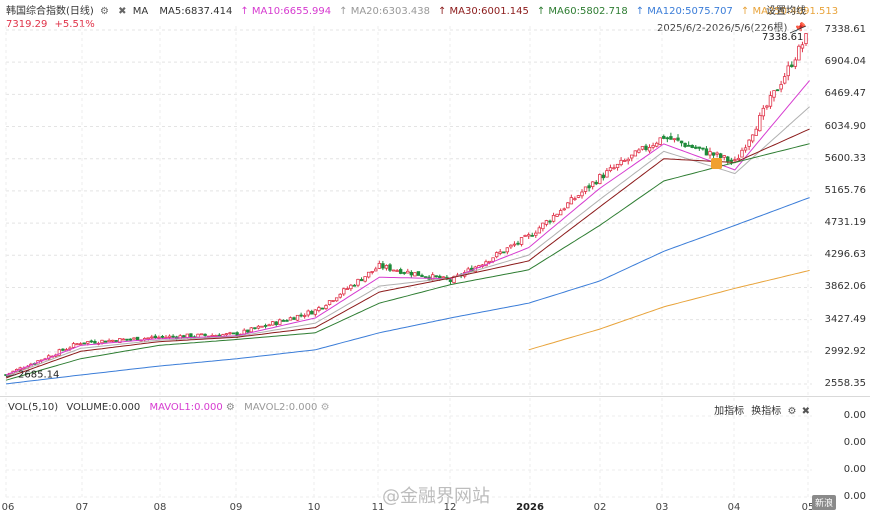 The width and height of the screenshot is (870, 515). What do you see at coordinates (845, 158) in the screenshot?
I see `y-tick-label: 5600.33` at bounding box center [845, 158].